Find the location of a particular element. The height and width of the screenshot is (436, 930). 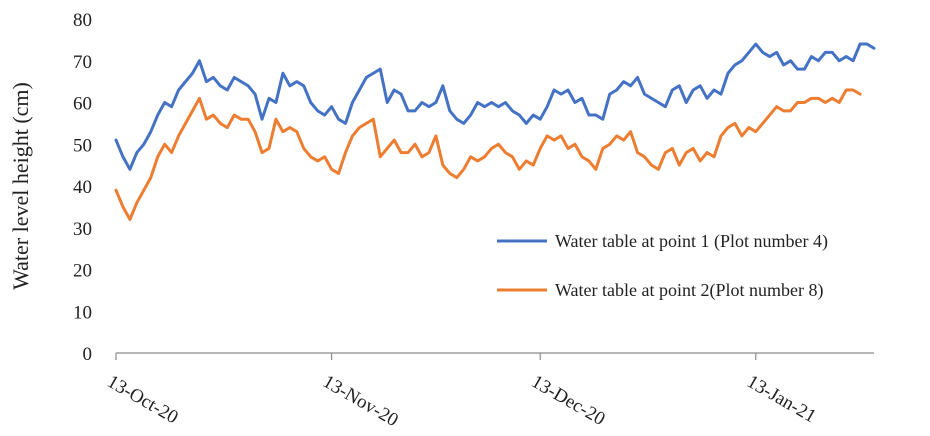

y-tick-label: 40 is located at coordinates (82, 187).